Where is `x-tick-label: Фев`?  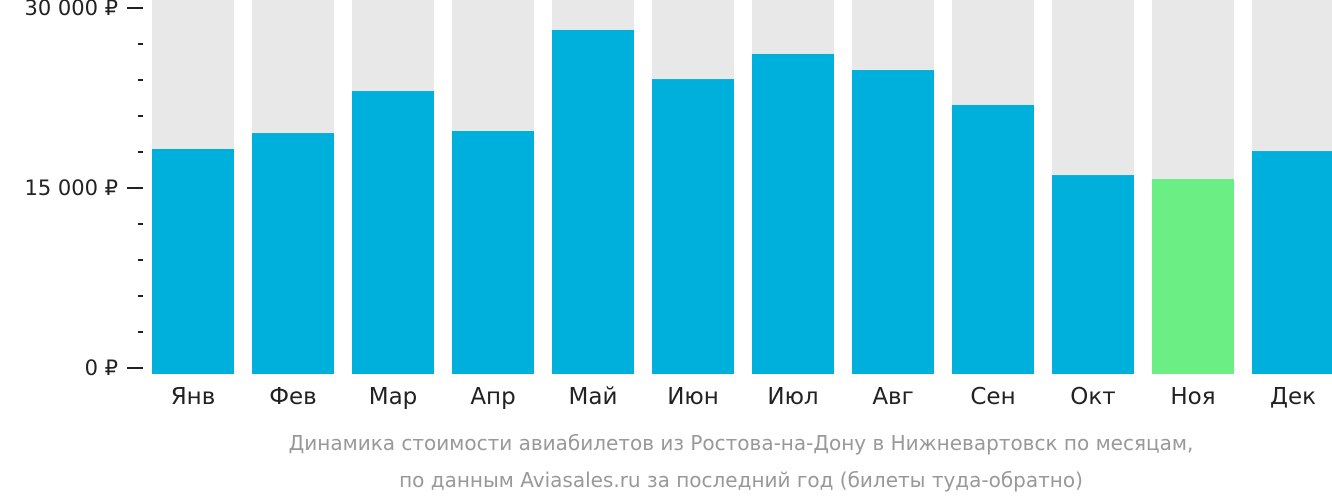
x-tick-label: Фев is located at coordinates (293, 397).